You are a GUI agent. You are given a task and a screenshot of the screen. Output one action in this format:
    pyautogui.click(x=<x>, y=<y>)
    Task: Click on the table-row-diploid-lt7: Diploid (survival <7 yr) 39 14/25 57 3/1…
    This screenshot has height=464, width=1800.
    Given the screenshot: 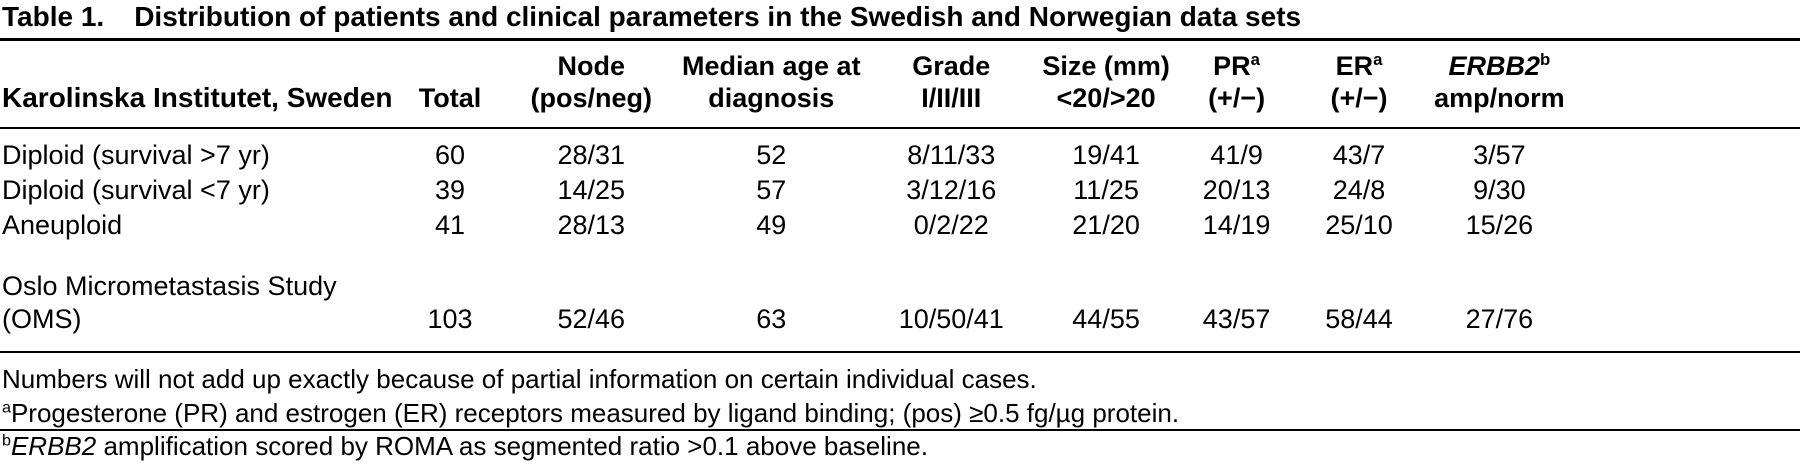 What is the action you would take?
    pyautogui.click(x=900, y=190)
    